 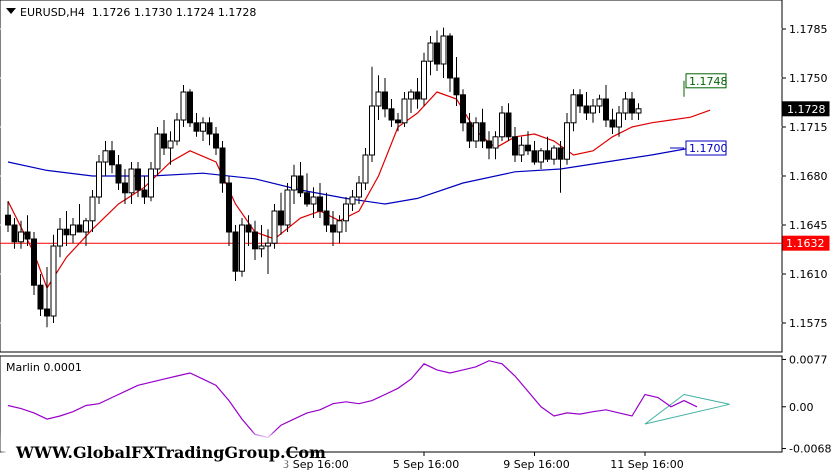 I want to click on time-tick-label: 11 Sep 16:00, so click(x=646, y=464).